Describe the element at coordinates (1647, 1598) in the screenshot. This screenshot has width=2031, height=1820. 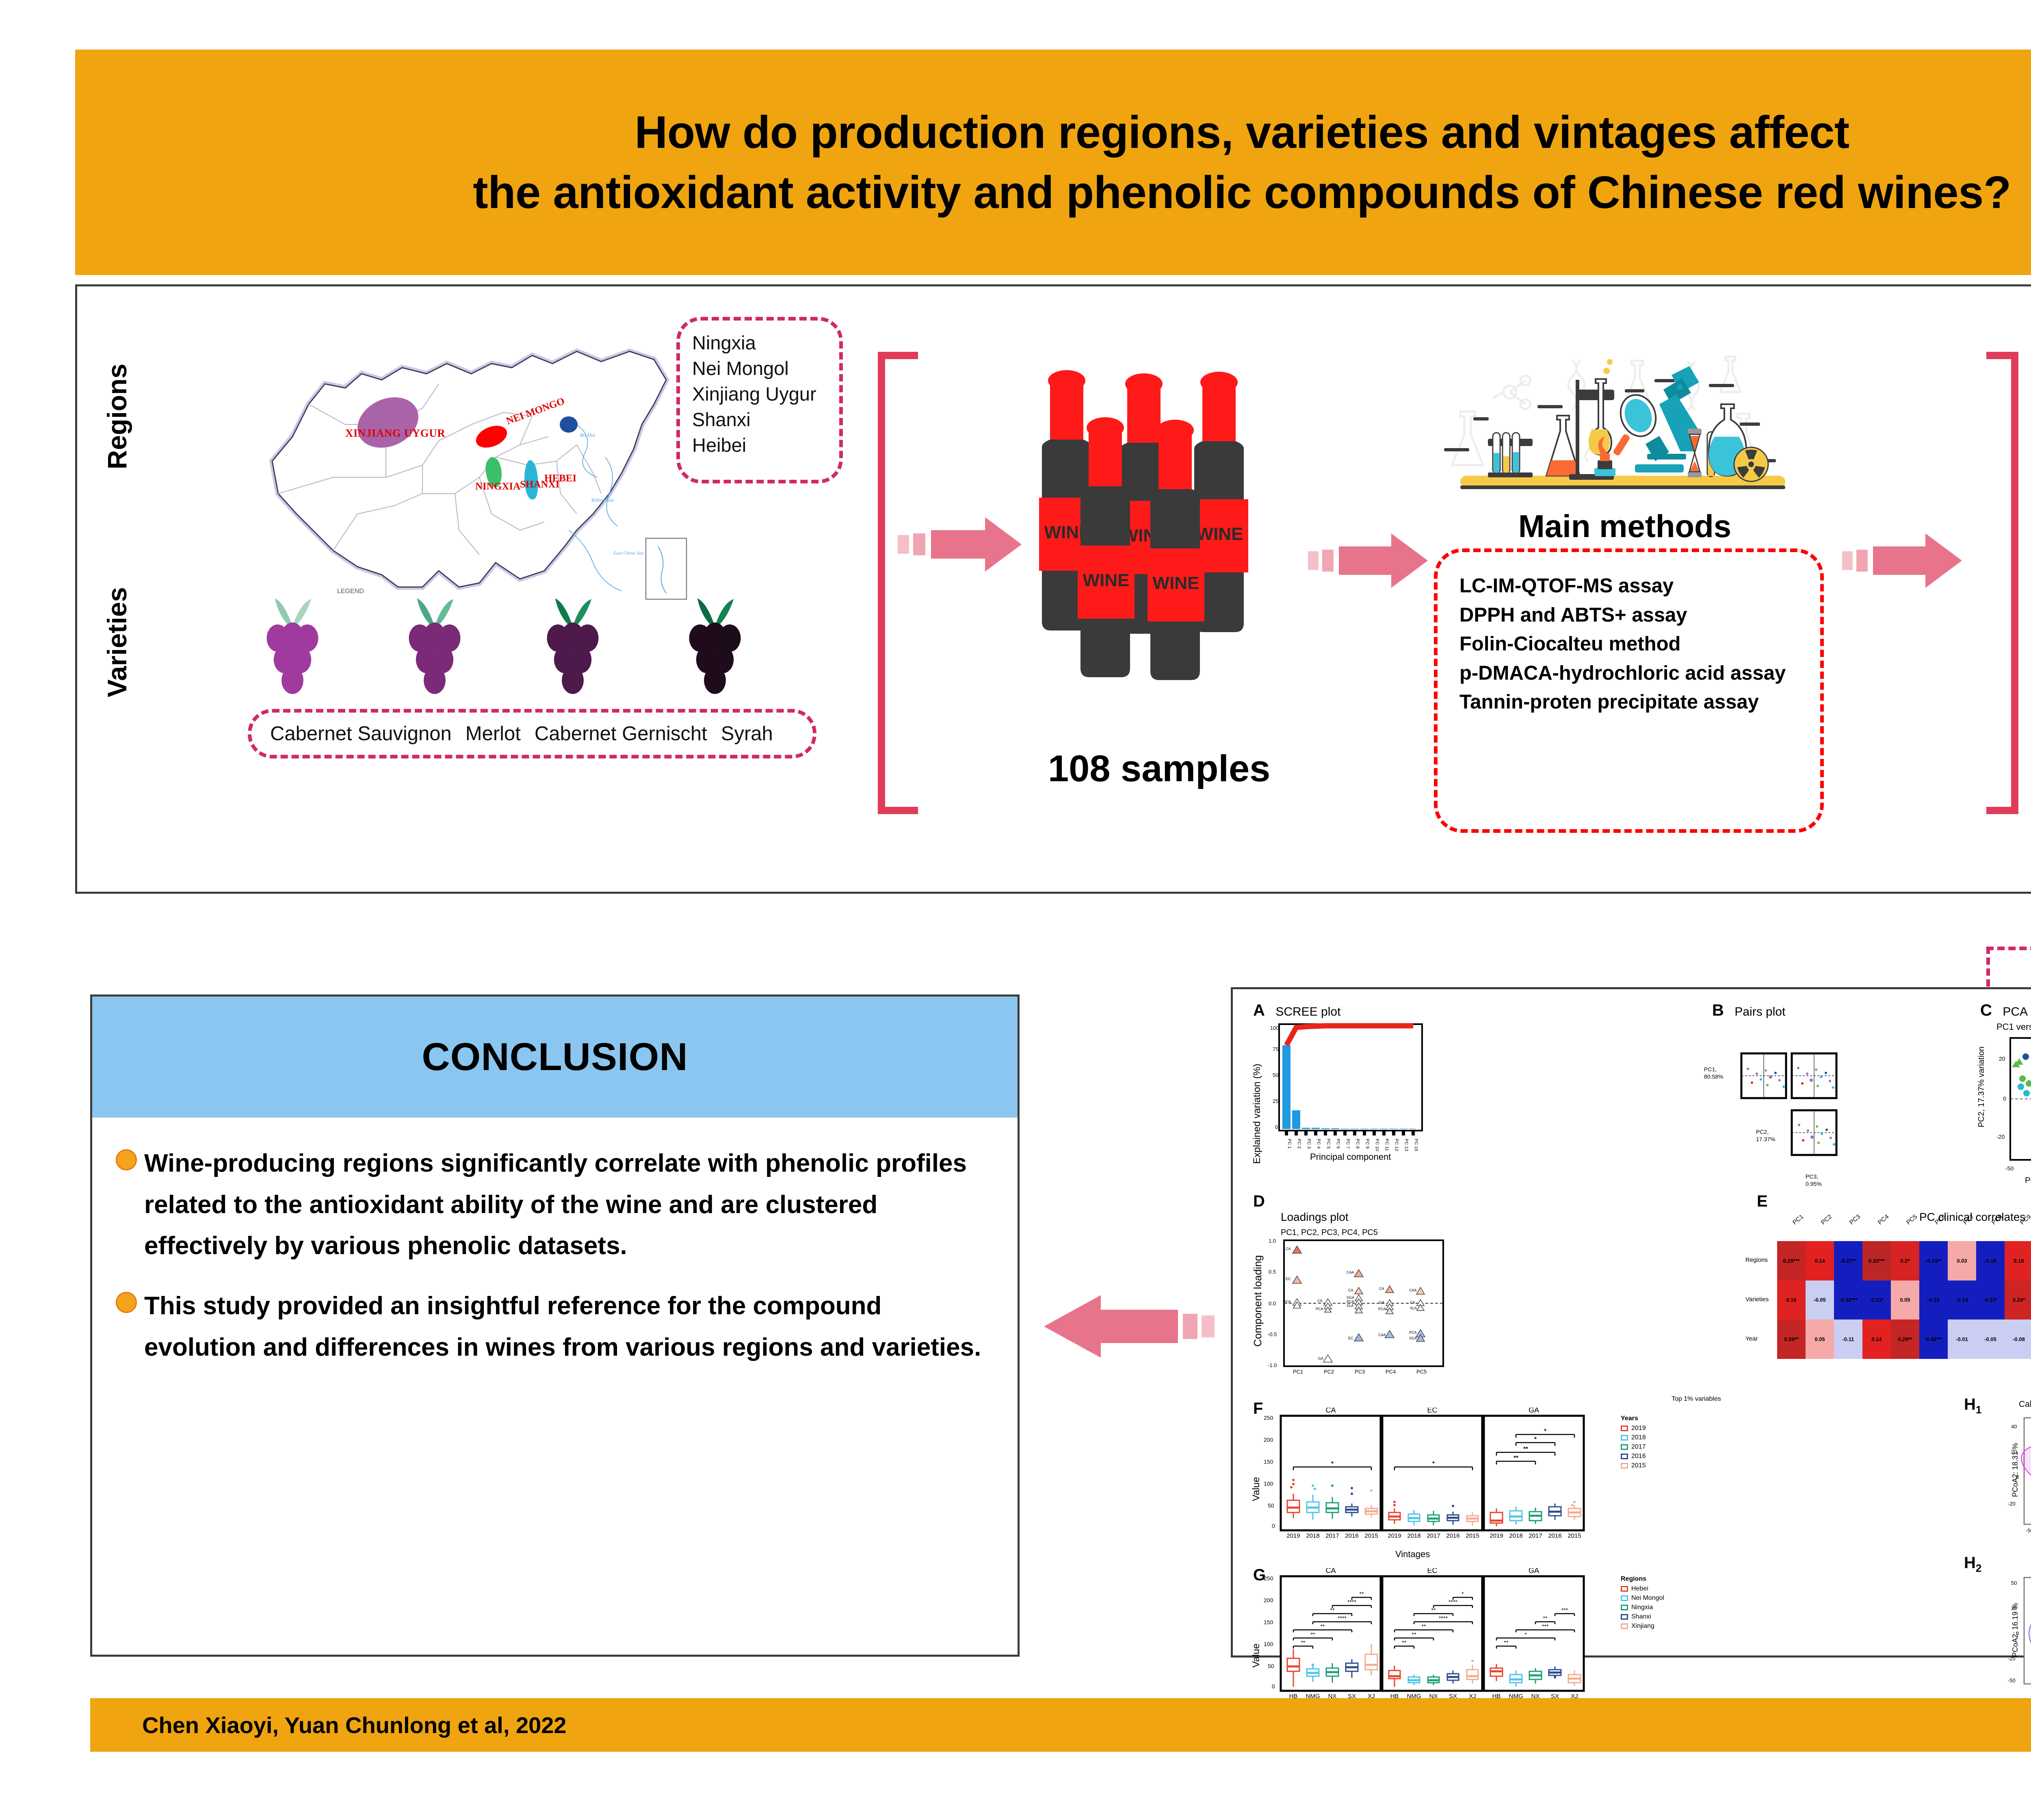
I see `legend-label: Nei Mongol` at that location.